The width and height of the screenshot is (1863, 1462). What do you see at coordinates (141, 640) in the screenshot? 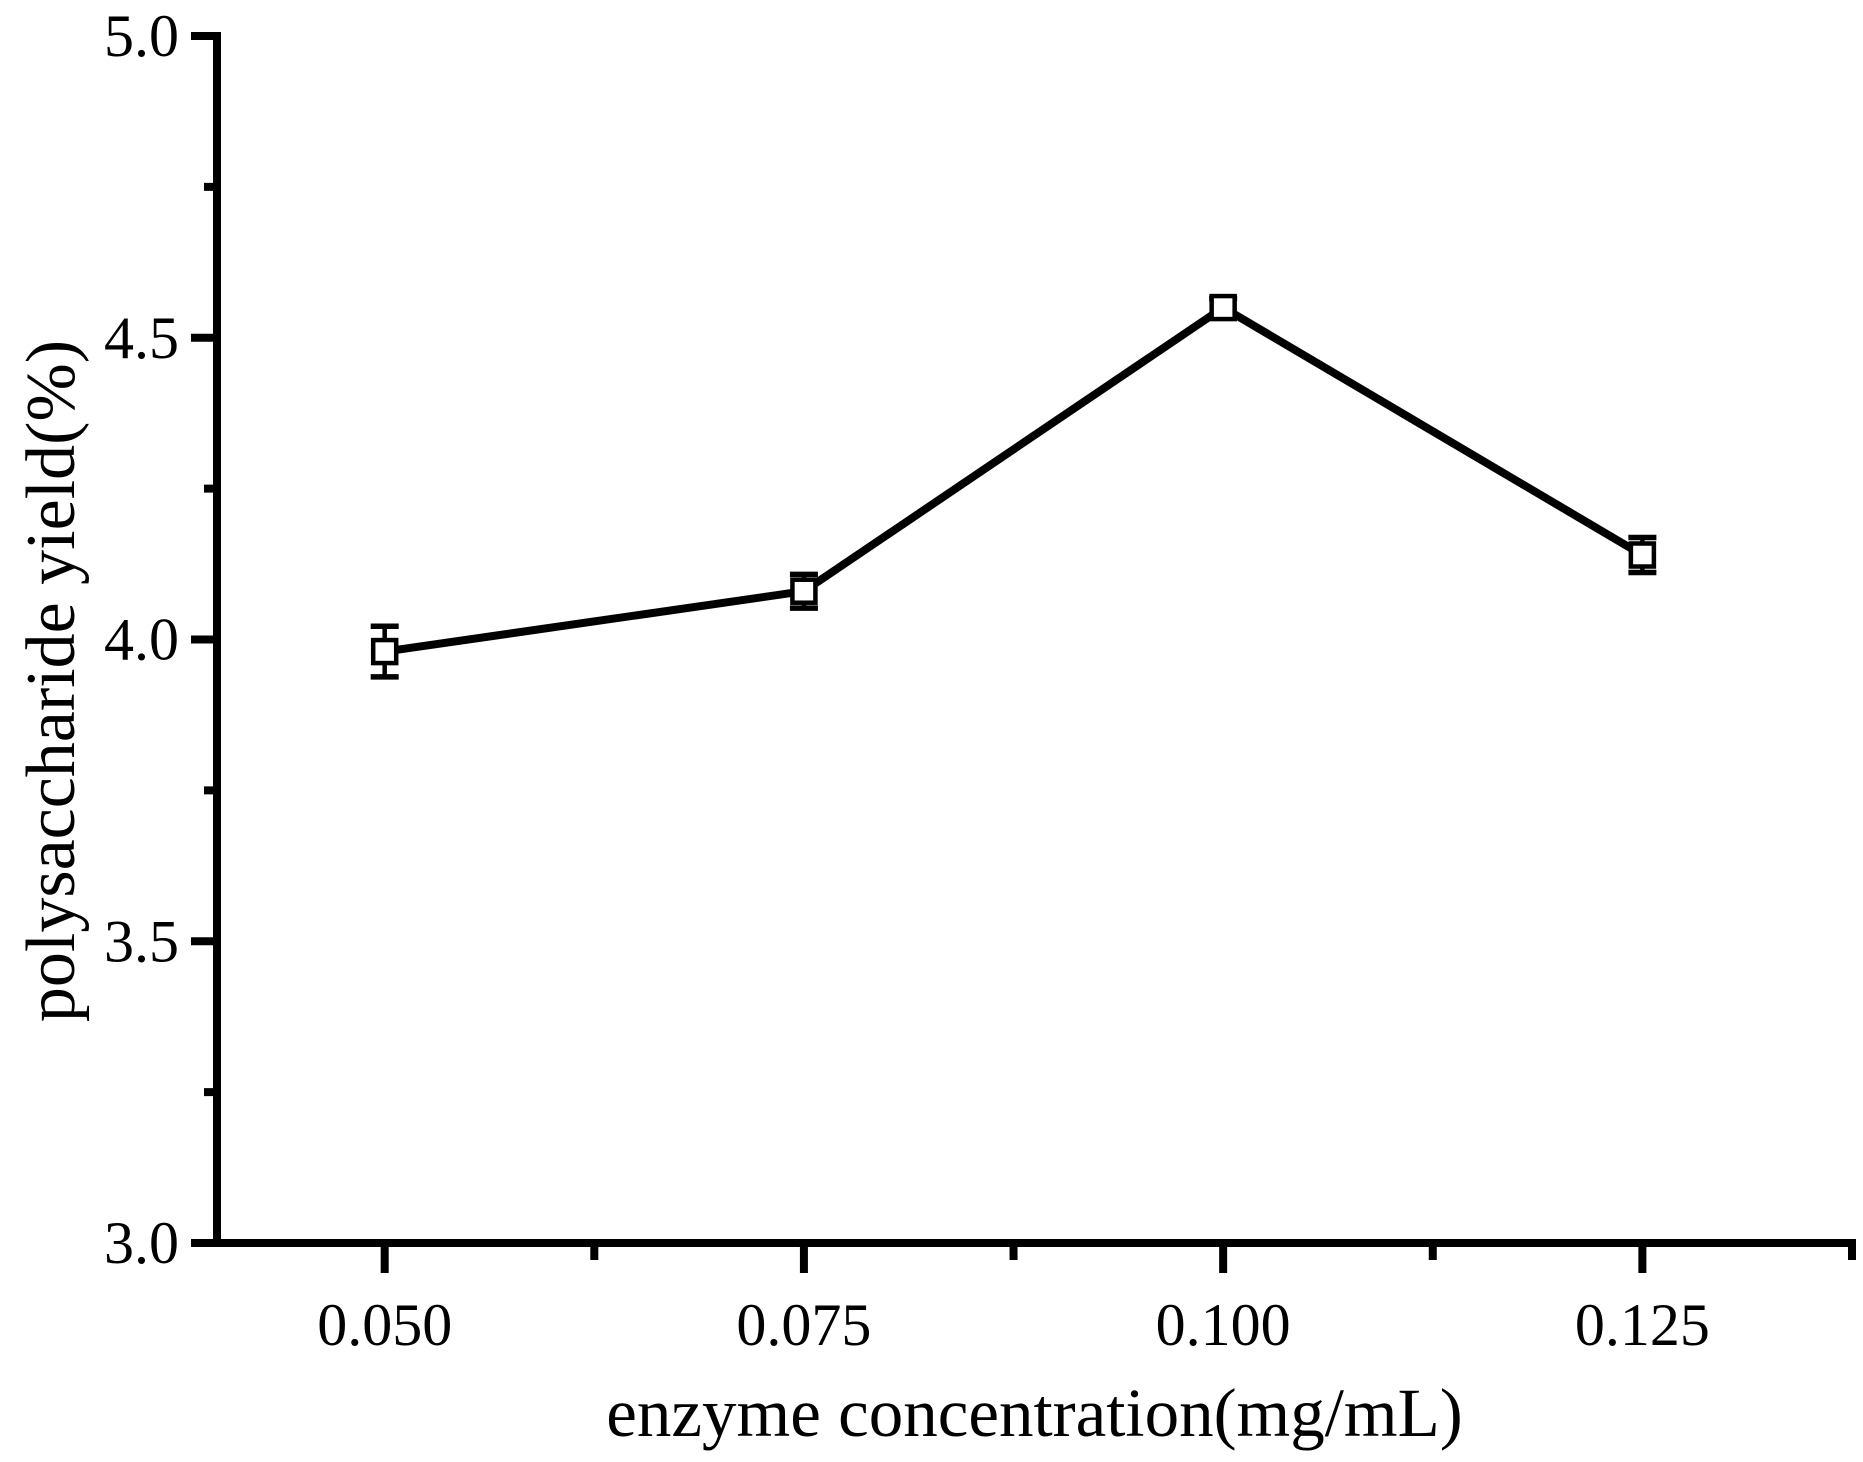
I see `y-tick-label: 4.0` at bounding box center [141, 640].